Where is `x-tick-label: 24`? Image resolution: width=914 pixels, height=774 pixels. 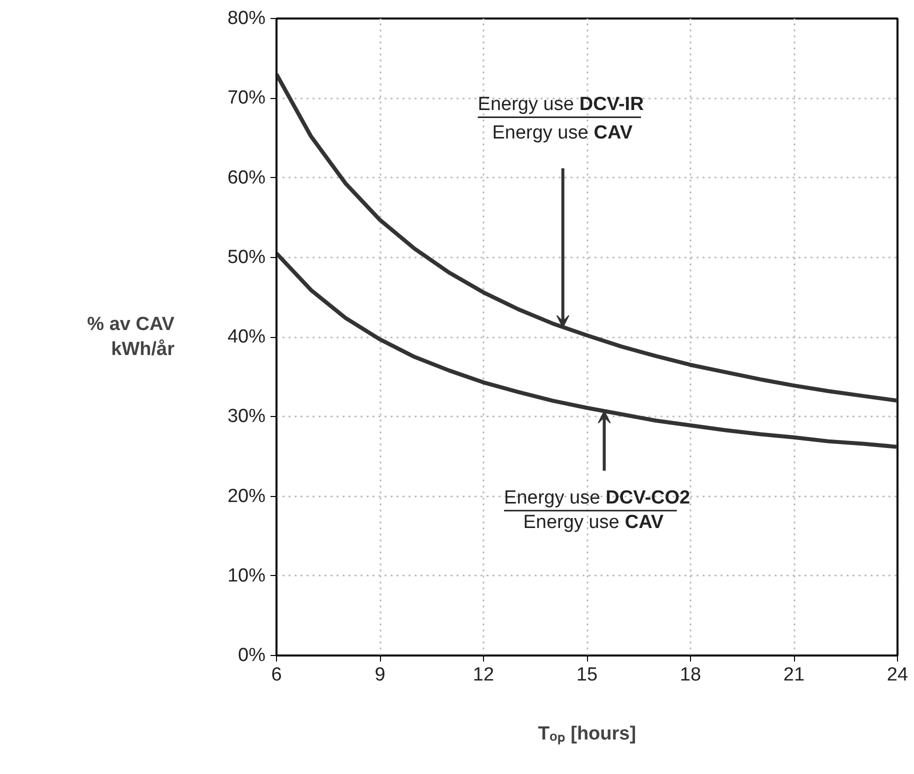
x-tick-label: 24 is located at coordinates (897, 675).